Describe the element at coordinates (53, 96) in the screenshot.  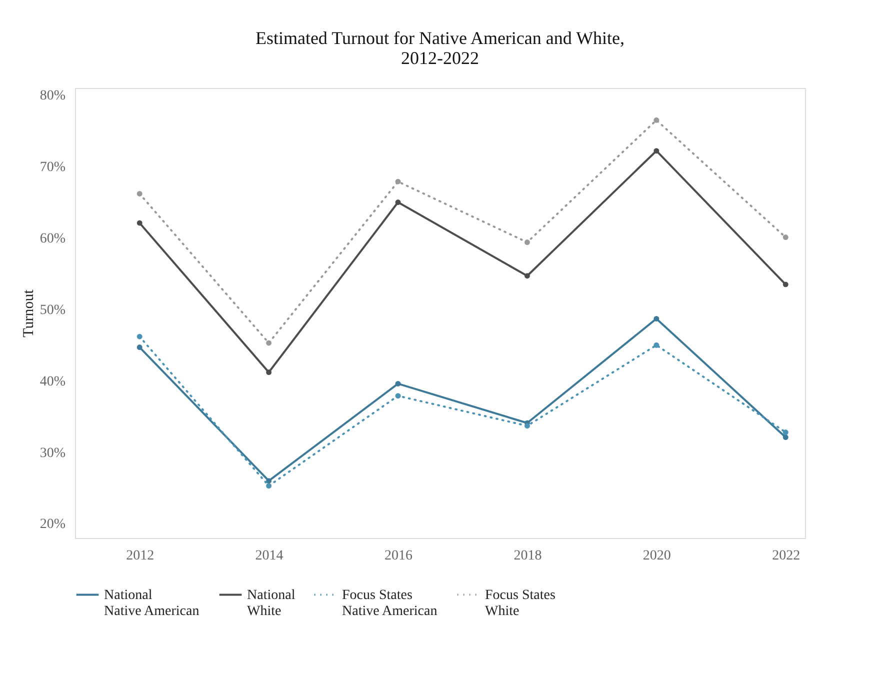
I see `y-tick-label: 80%` at that location.